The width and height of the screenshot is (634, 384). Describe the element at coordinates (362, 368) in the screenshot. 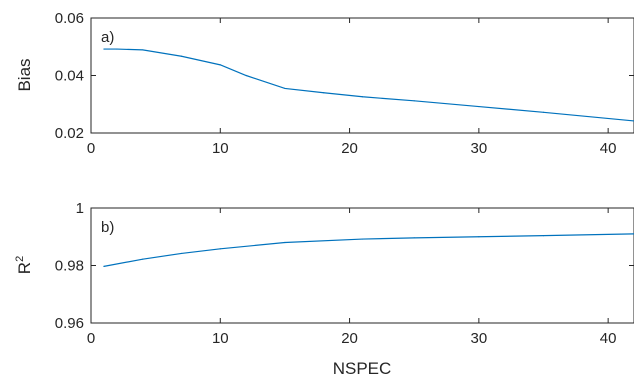

I see `panel-b-xlabel: NSPEC` at that location.